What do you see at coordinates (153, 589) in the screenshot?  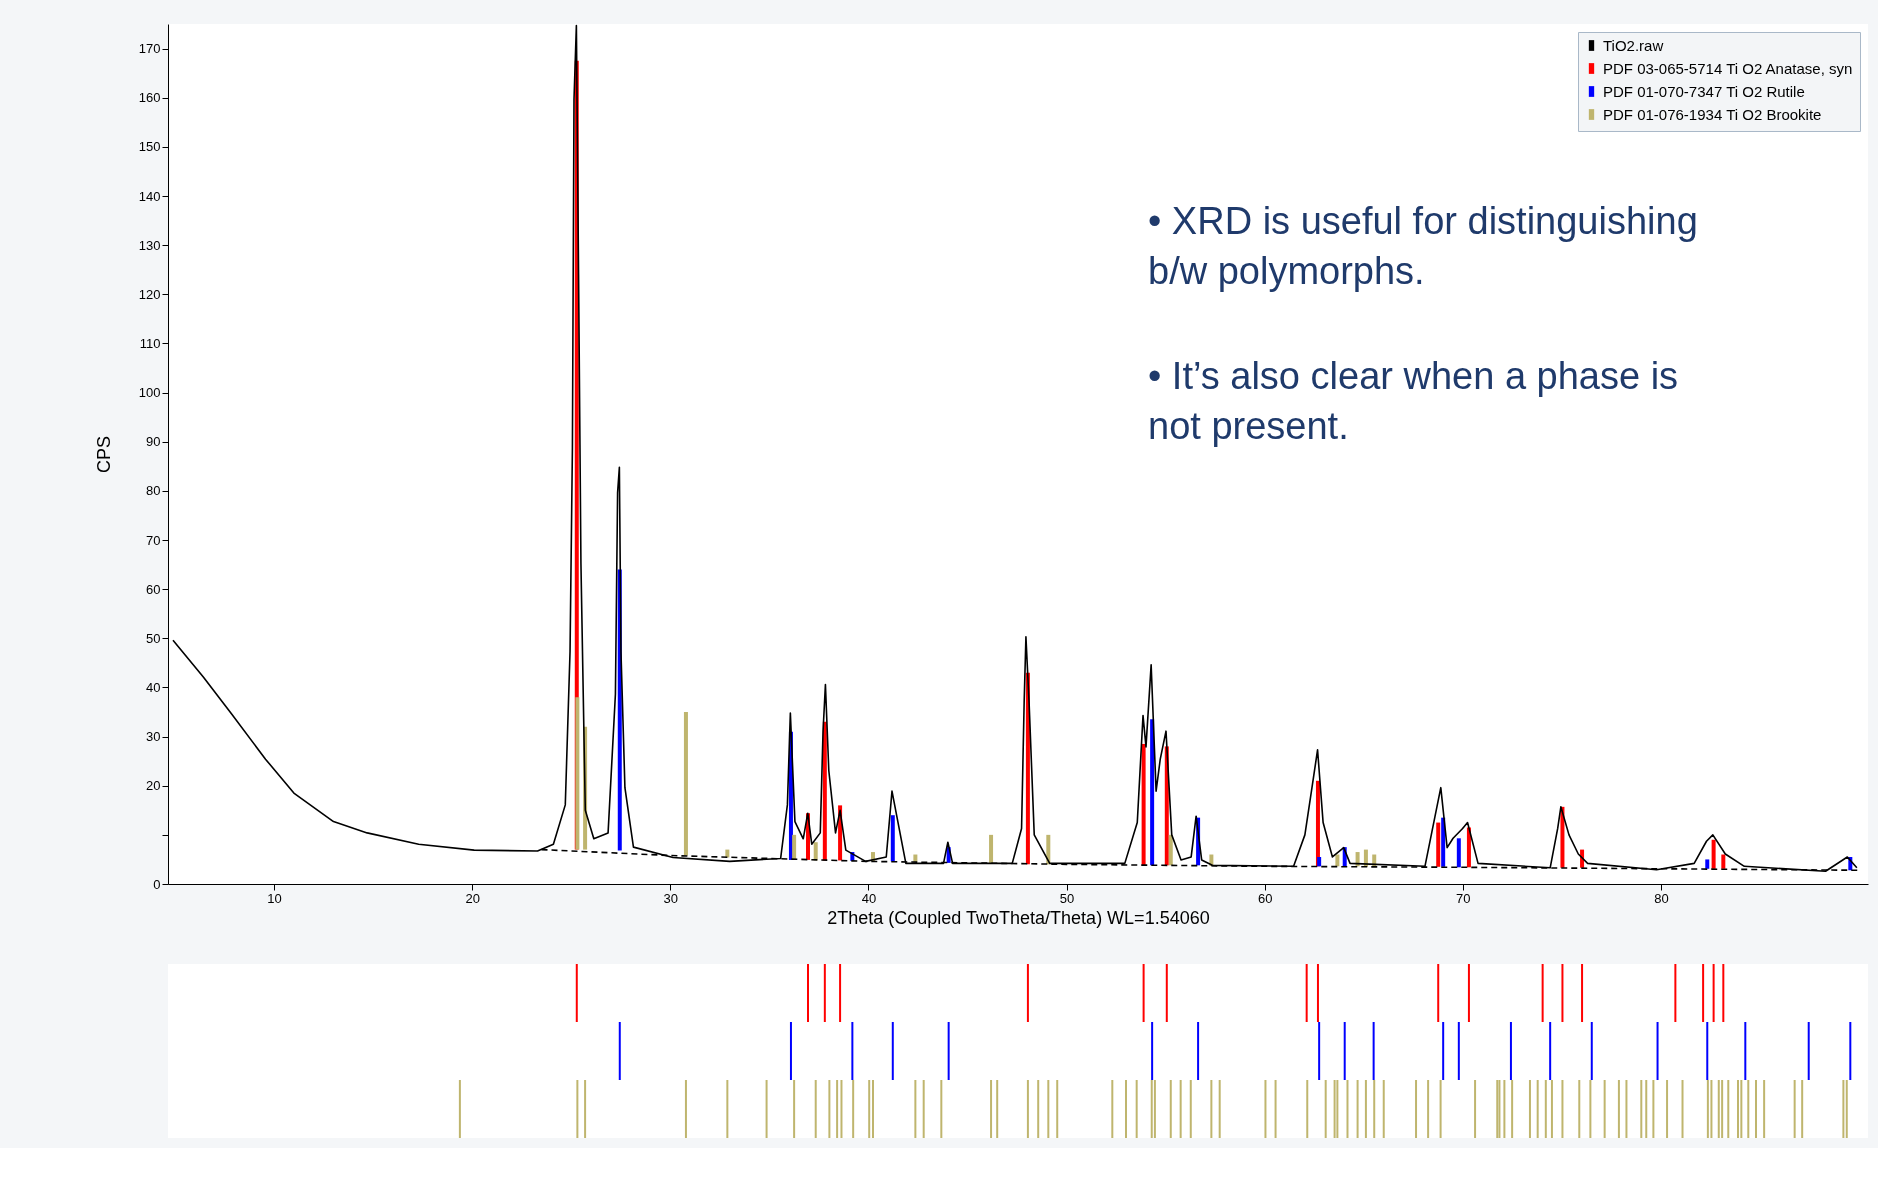 I see `y-tick-label: 60` at bounding box center [153, 589].